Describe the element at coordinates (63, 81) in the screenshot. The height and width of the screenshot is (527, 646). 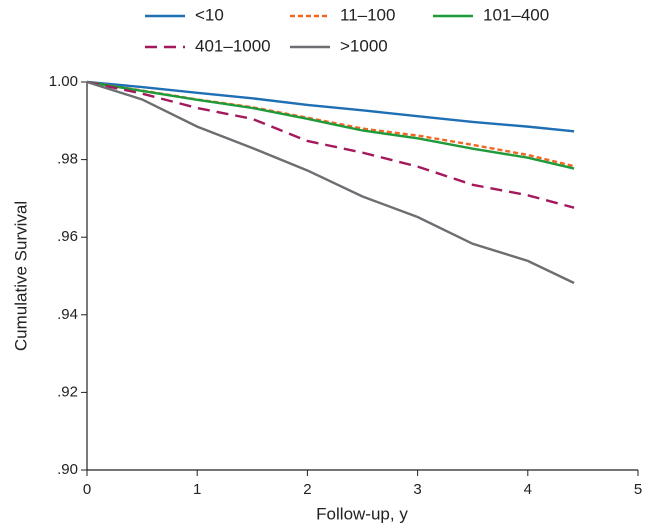
I see `y-tick-label: 1.00` at that location.